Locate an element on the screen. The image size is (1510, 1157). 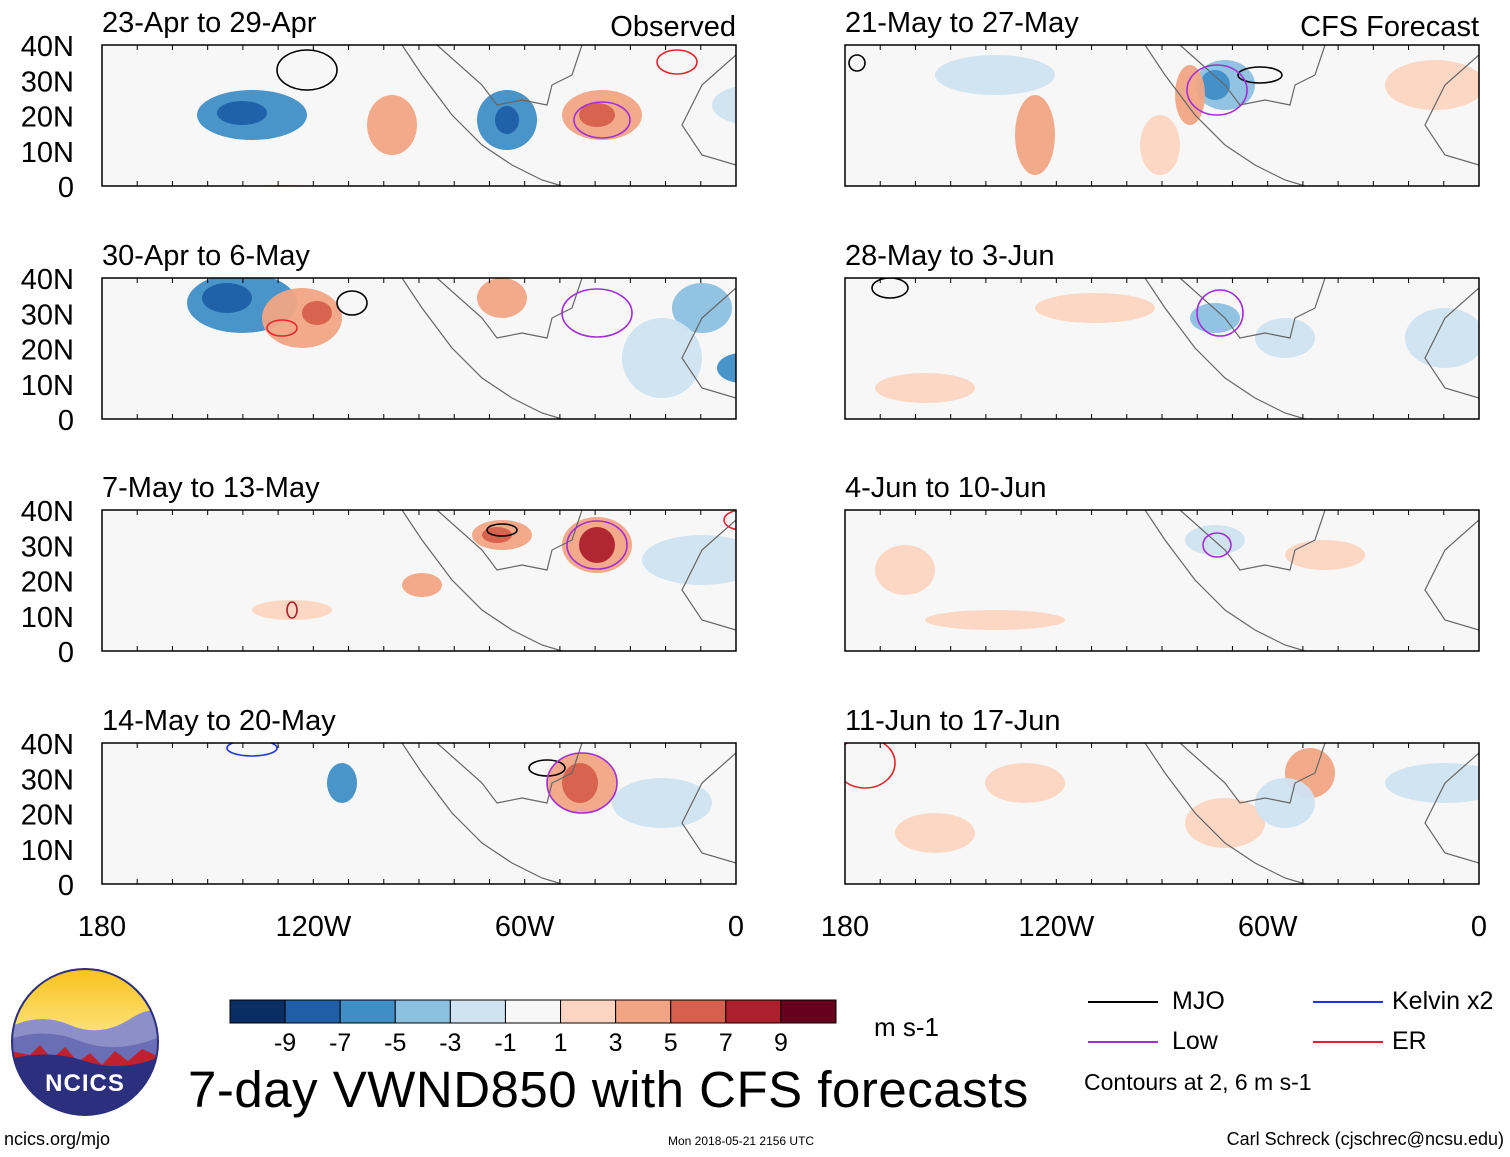
panel-4: 21-May to 27-May CFS Forecast is located at coordinates (1162, 97).